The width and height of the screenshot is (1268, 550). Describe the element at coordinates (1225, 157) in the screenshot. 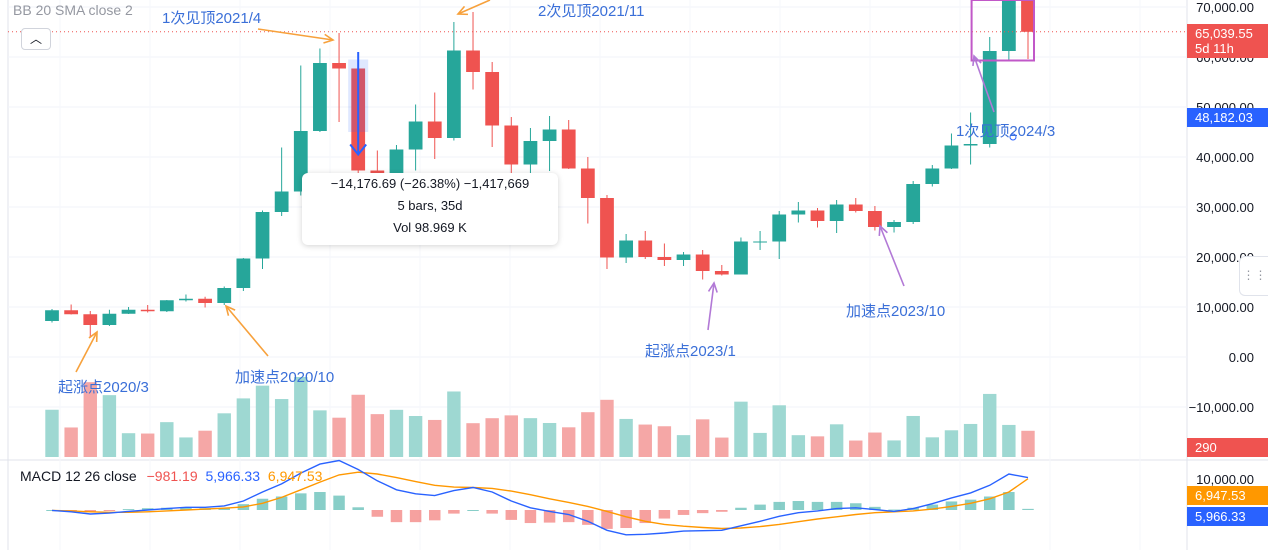

I see `price-tick: 40,000.00` at that location.